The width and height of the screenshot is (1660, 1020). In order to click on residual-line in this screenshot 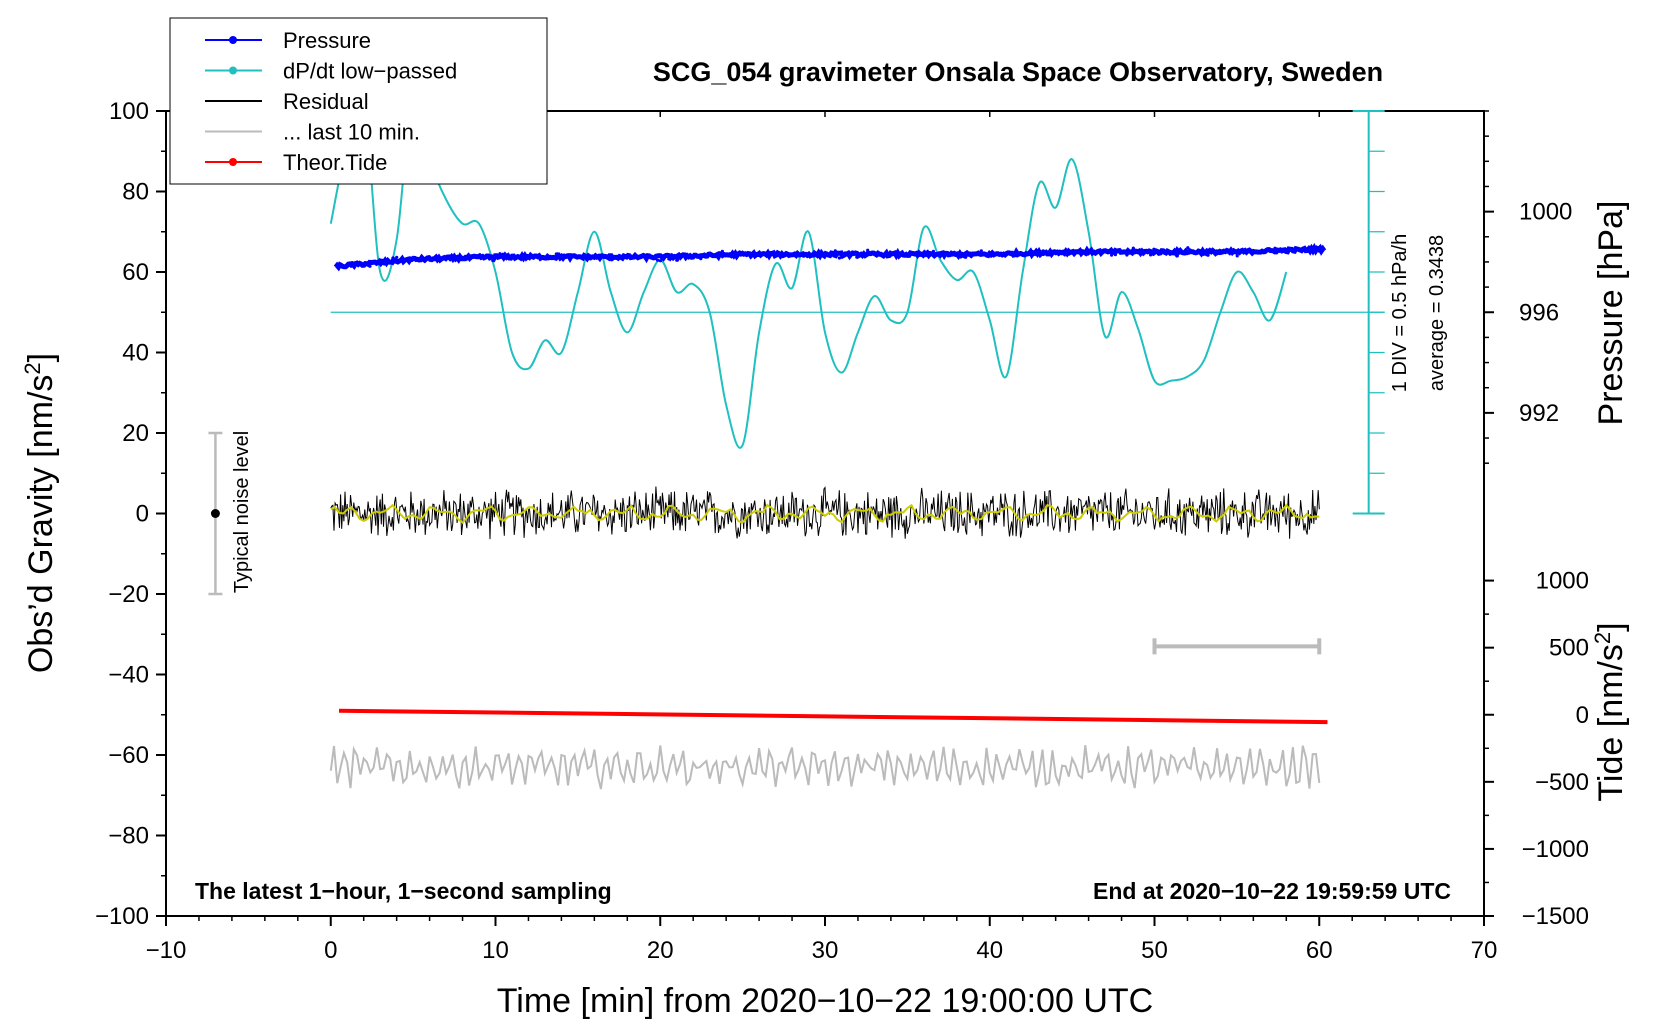, I will do `click(825, 513)`.